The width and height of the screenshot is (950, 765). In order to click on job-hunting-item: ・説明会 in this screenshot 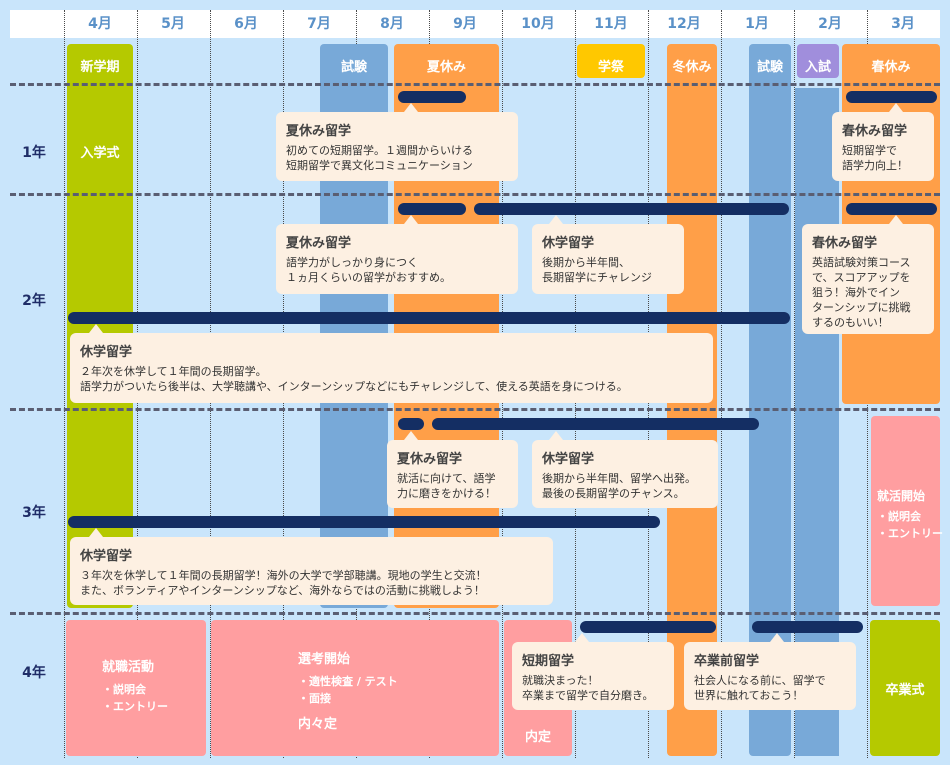, I will do `click(124, 689)`.